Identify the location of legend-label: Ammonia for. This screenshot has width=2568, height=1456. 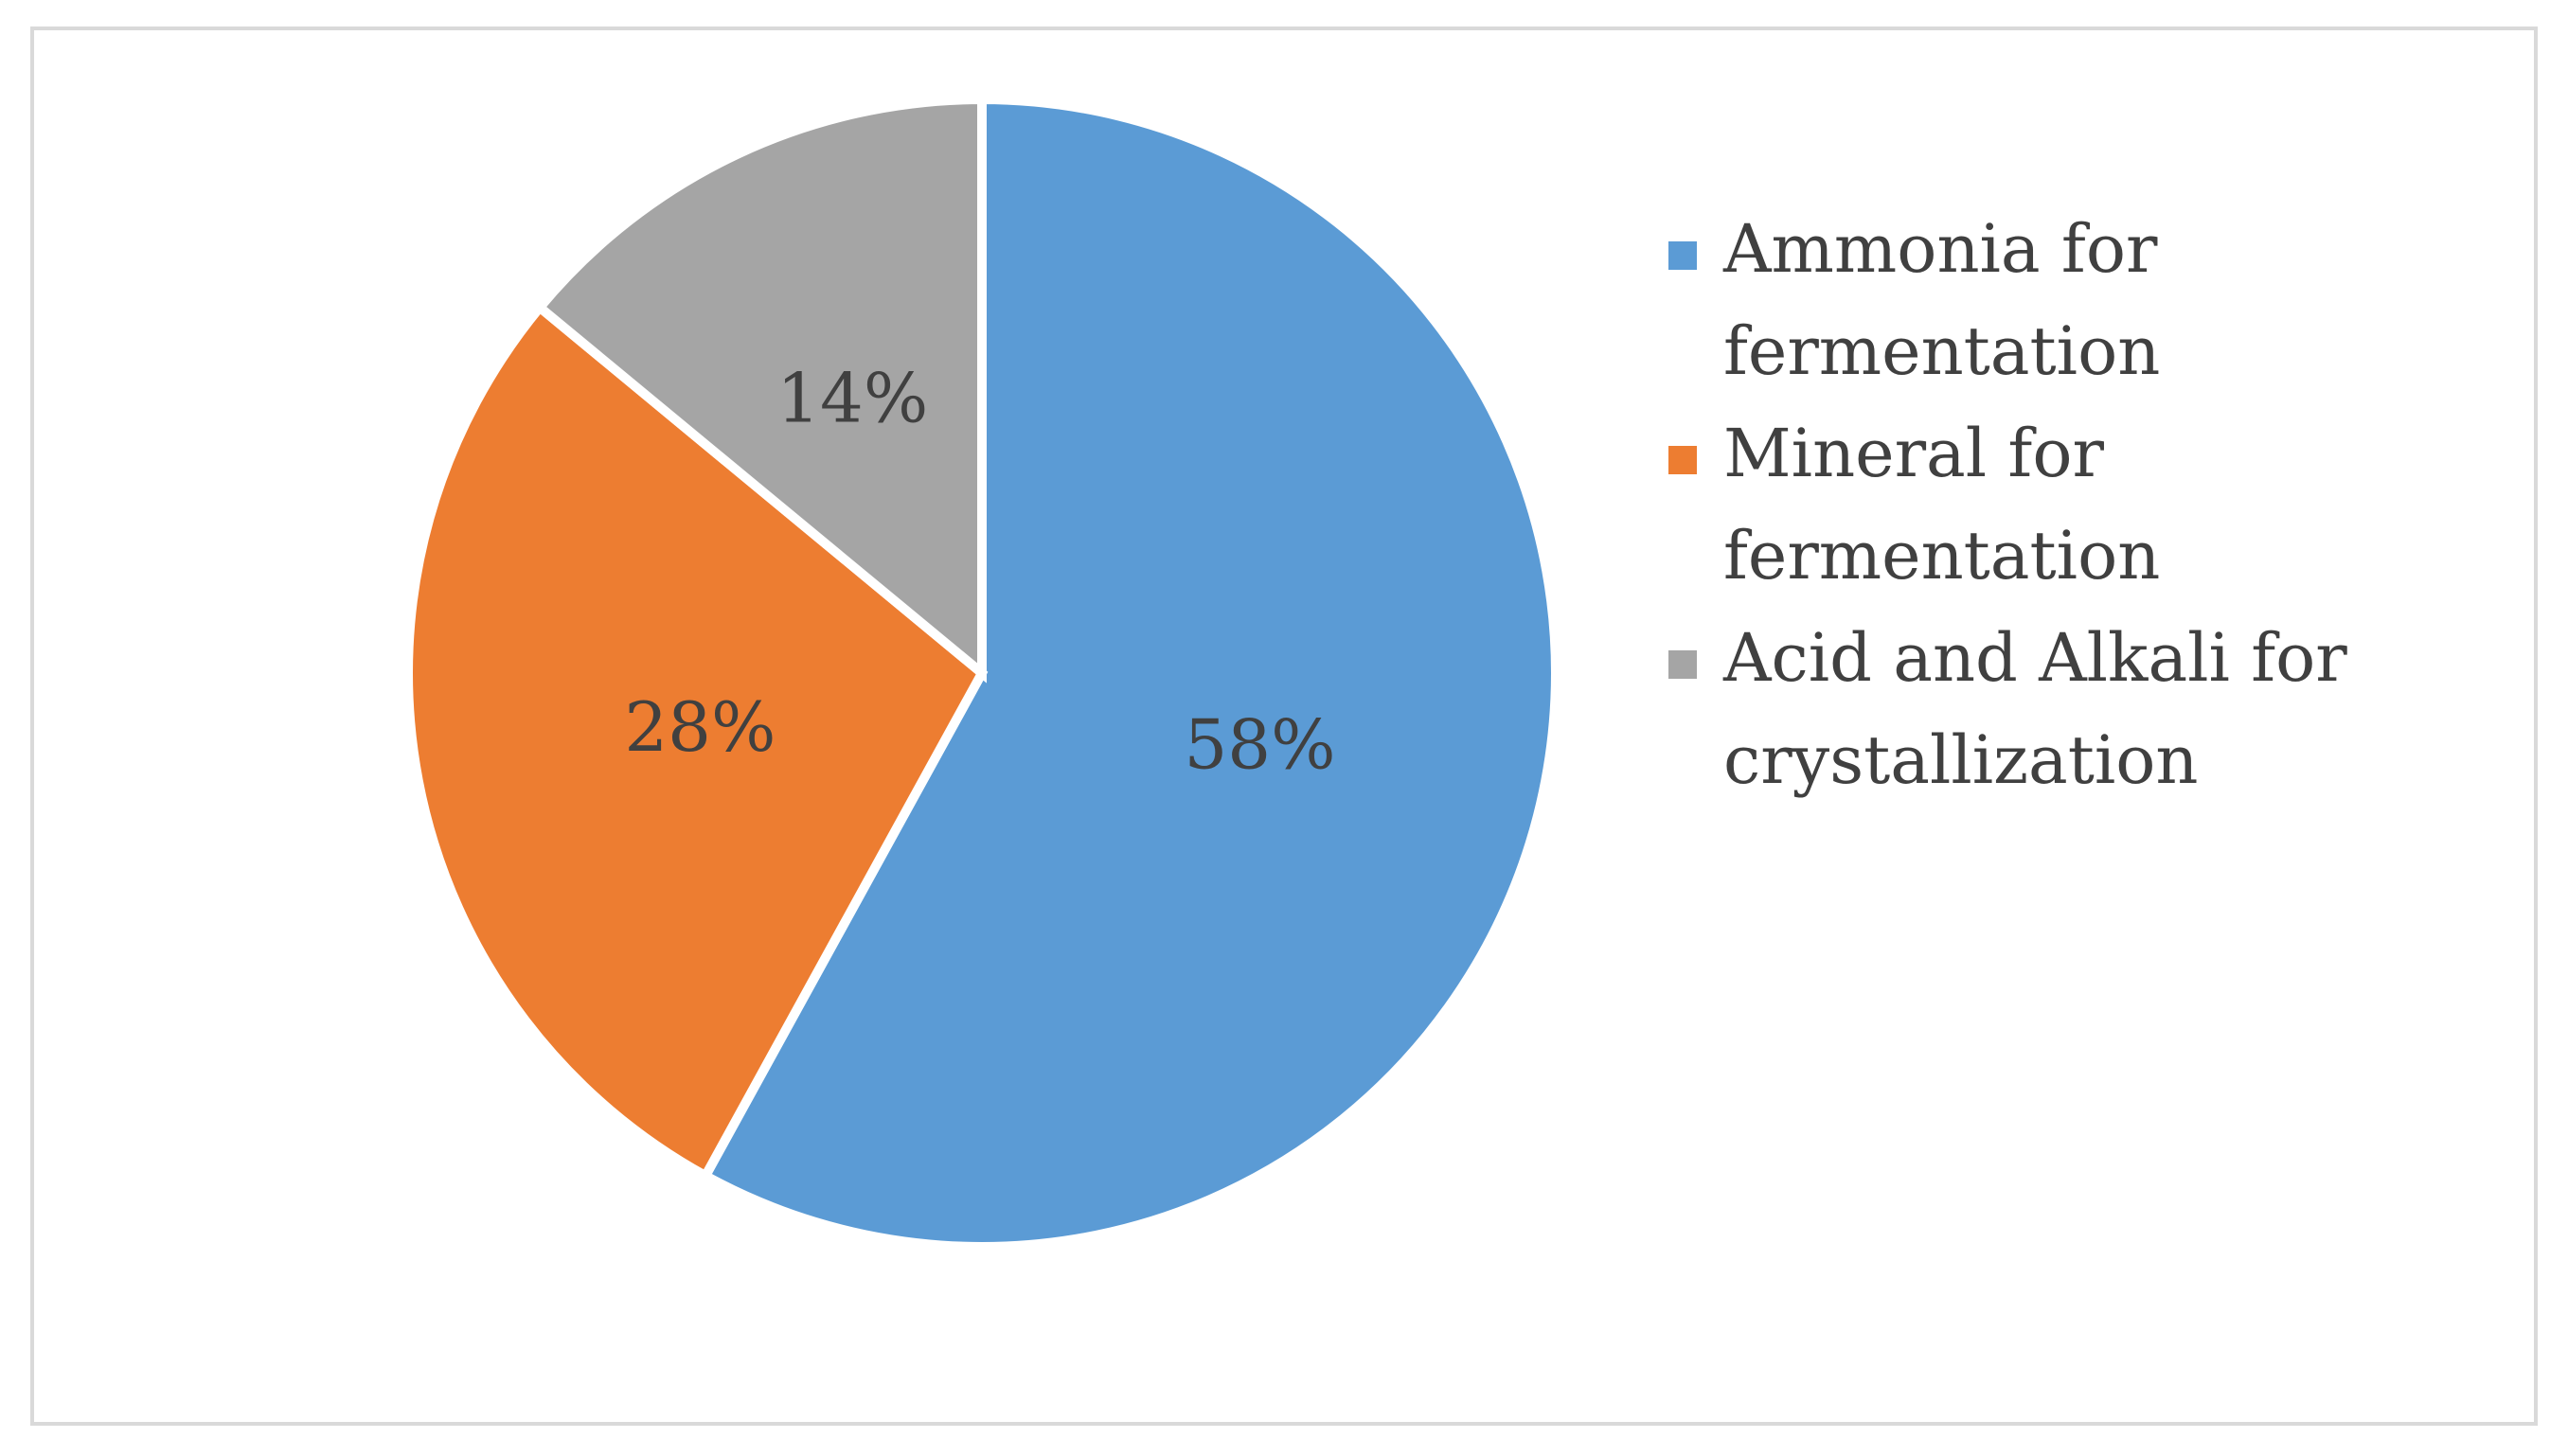
(1940, 249).